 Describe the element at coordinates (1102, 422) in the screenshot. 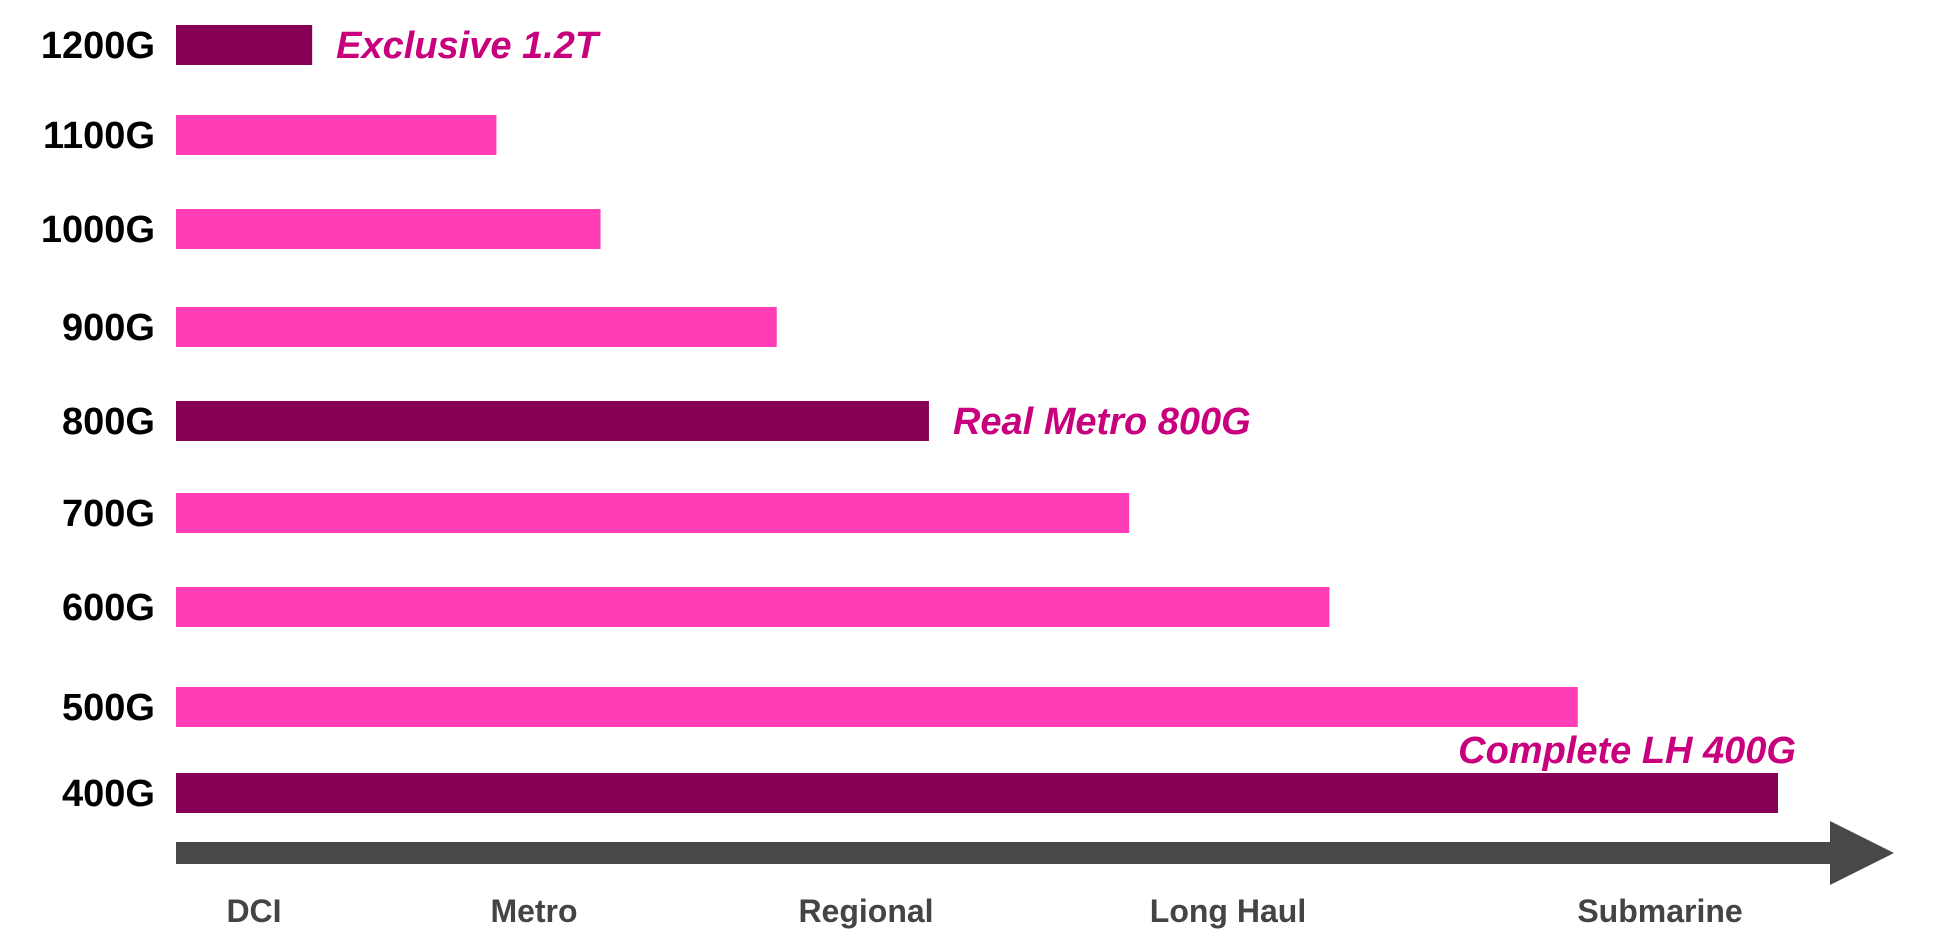

I see `annotation-real-metro-800g: Real Metro 800G` at that location.